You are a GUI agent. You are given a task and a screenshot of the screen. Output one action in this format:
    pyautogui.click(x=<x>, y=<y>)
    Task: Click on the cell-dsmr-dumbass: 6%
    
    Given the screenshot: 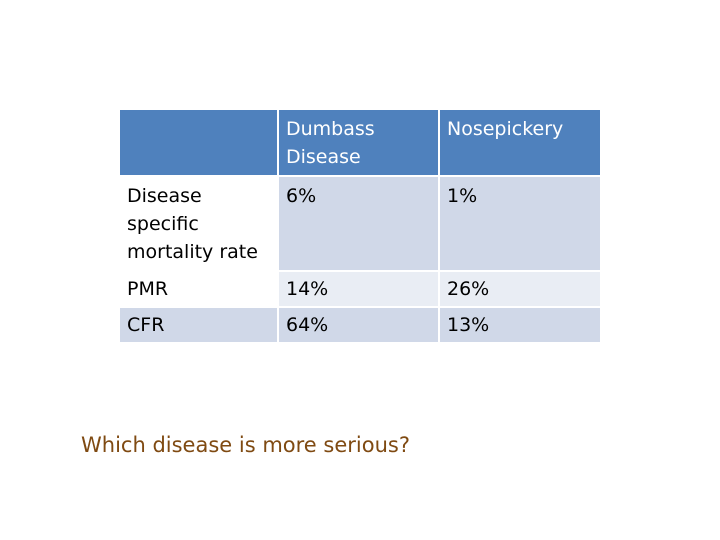 What is the action you would take?
    pyautogui.click(x=359, y=223)
    